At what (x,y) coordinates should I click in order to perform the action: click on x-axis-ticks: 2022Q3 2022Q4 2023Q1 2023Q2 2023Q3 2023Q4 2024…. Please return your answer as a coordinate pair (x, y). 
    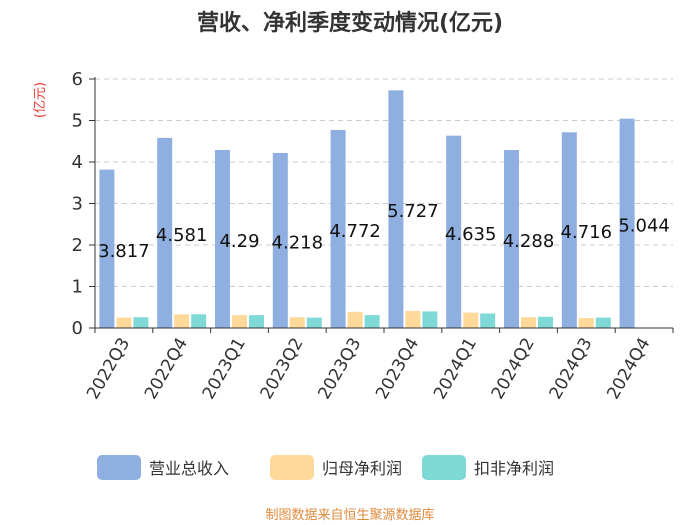
    Looking at the image, I should click on (378, 365).